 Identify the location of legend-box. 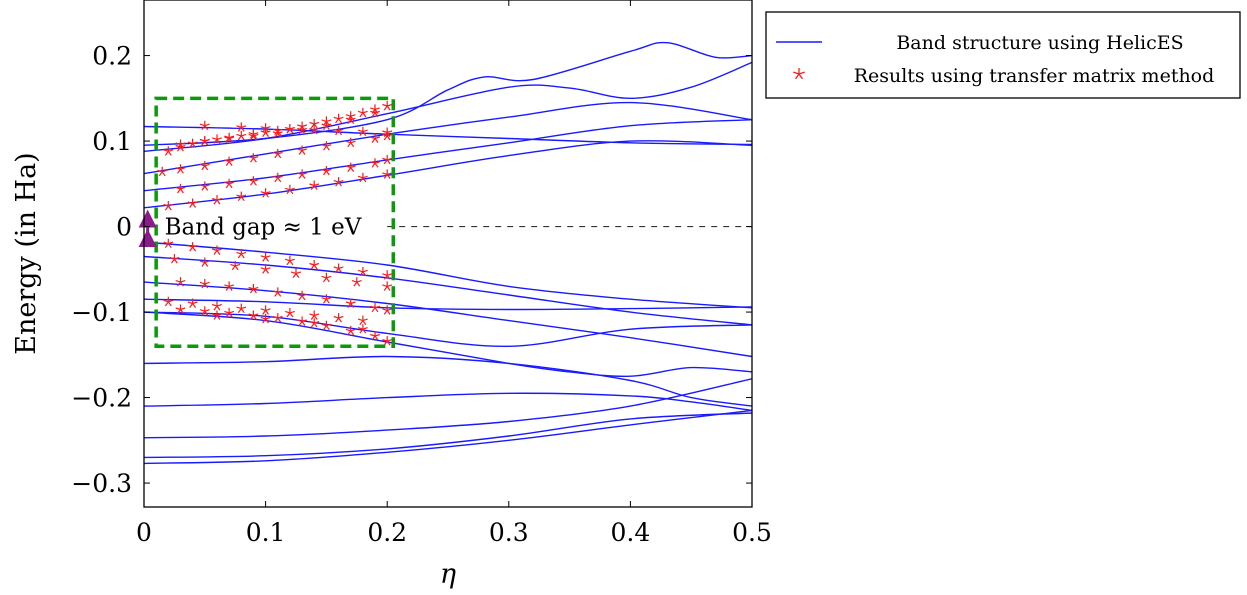
(1003, 55).